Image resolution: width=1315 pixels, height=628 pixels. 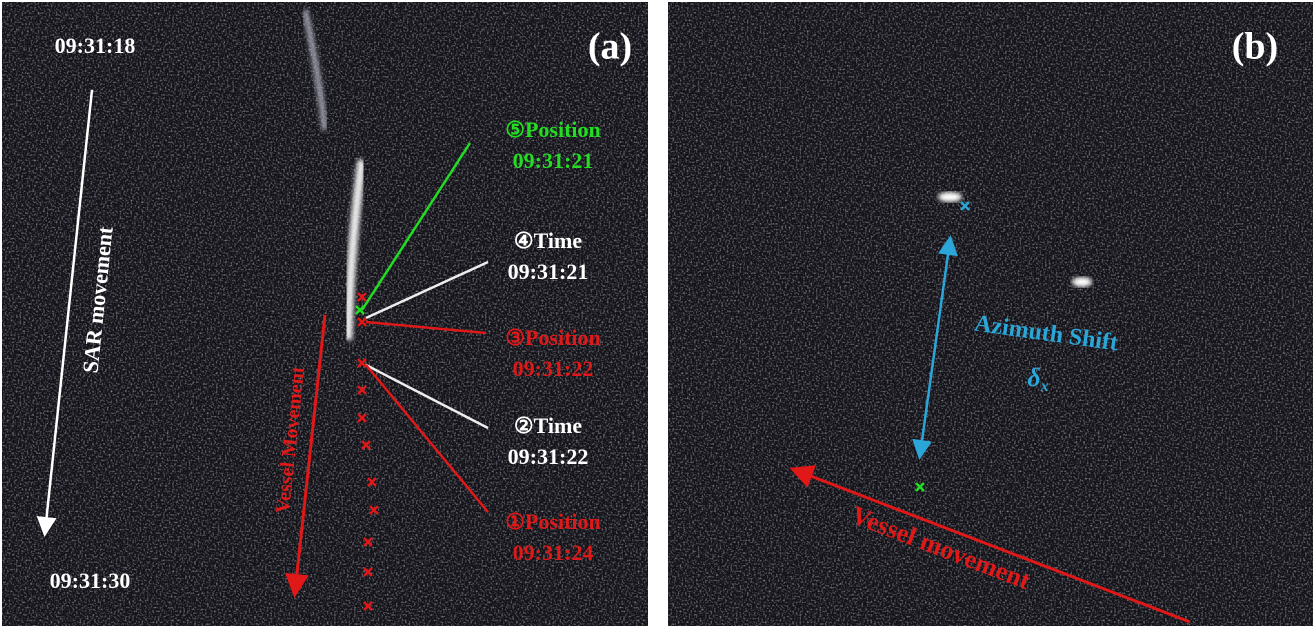 I want to click on panel-label: (a), so click(x=610, y=47).